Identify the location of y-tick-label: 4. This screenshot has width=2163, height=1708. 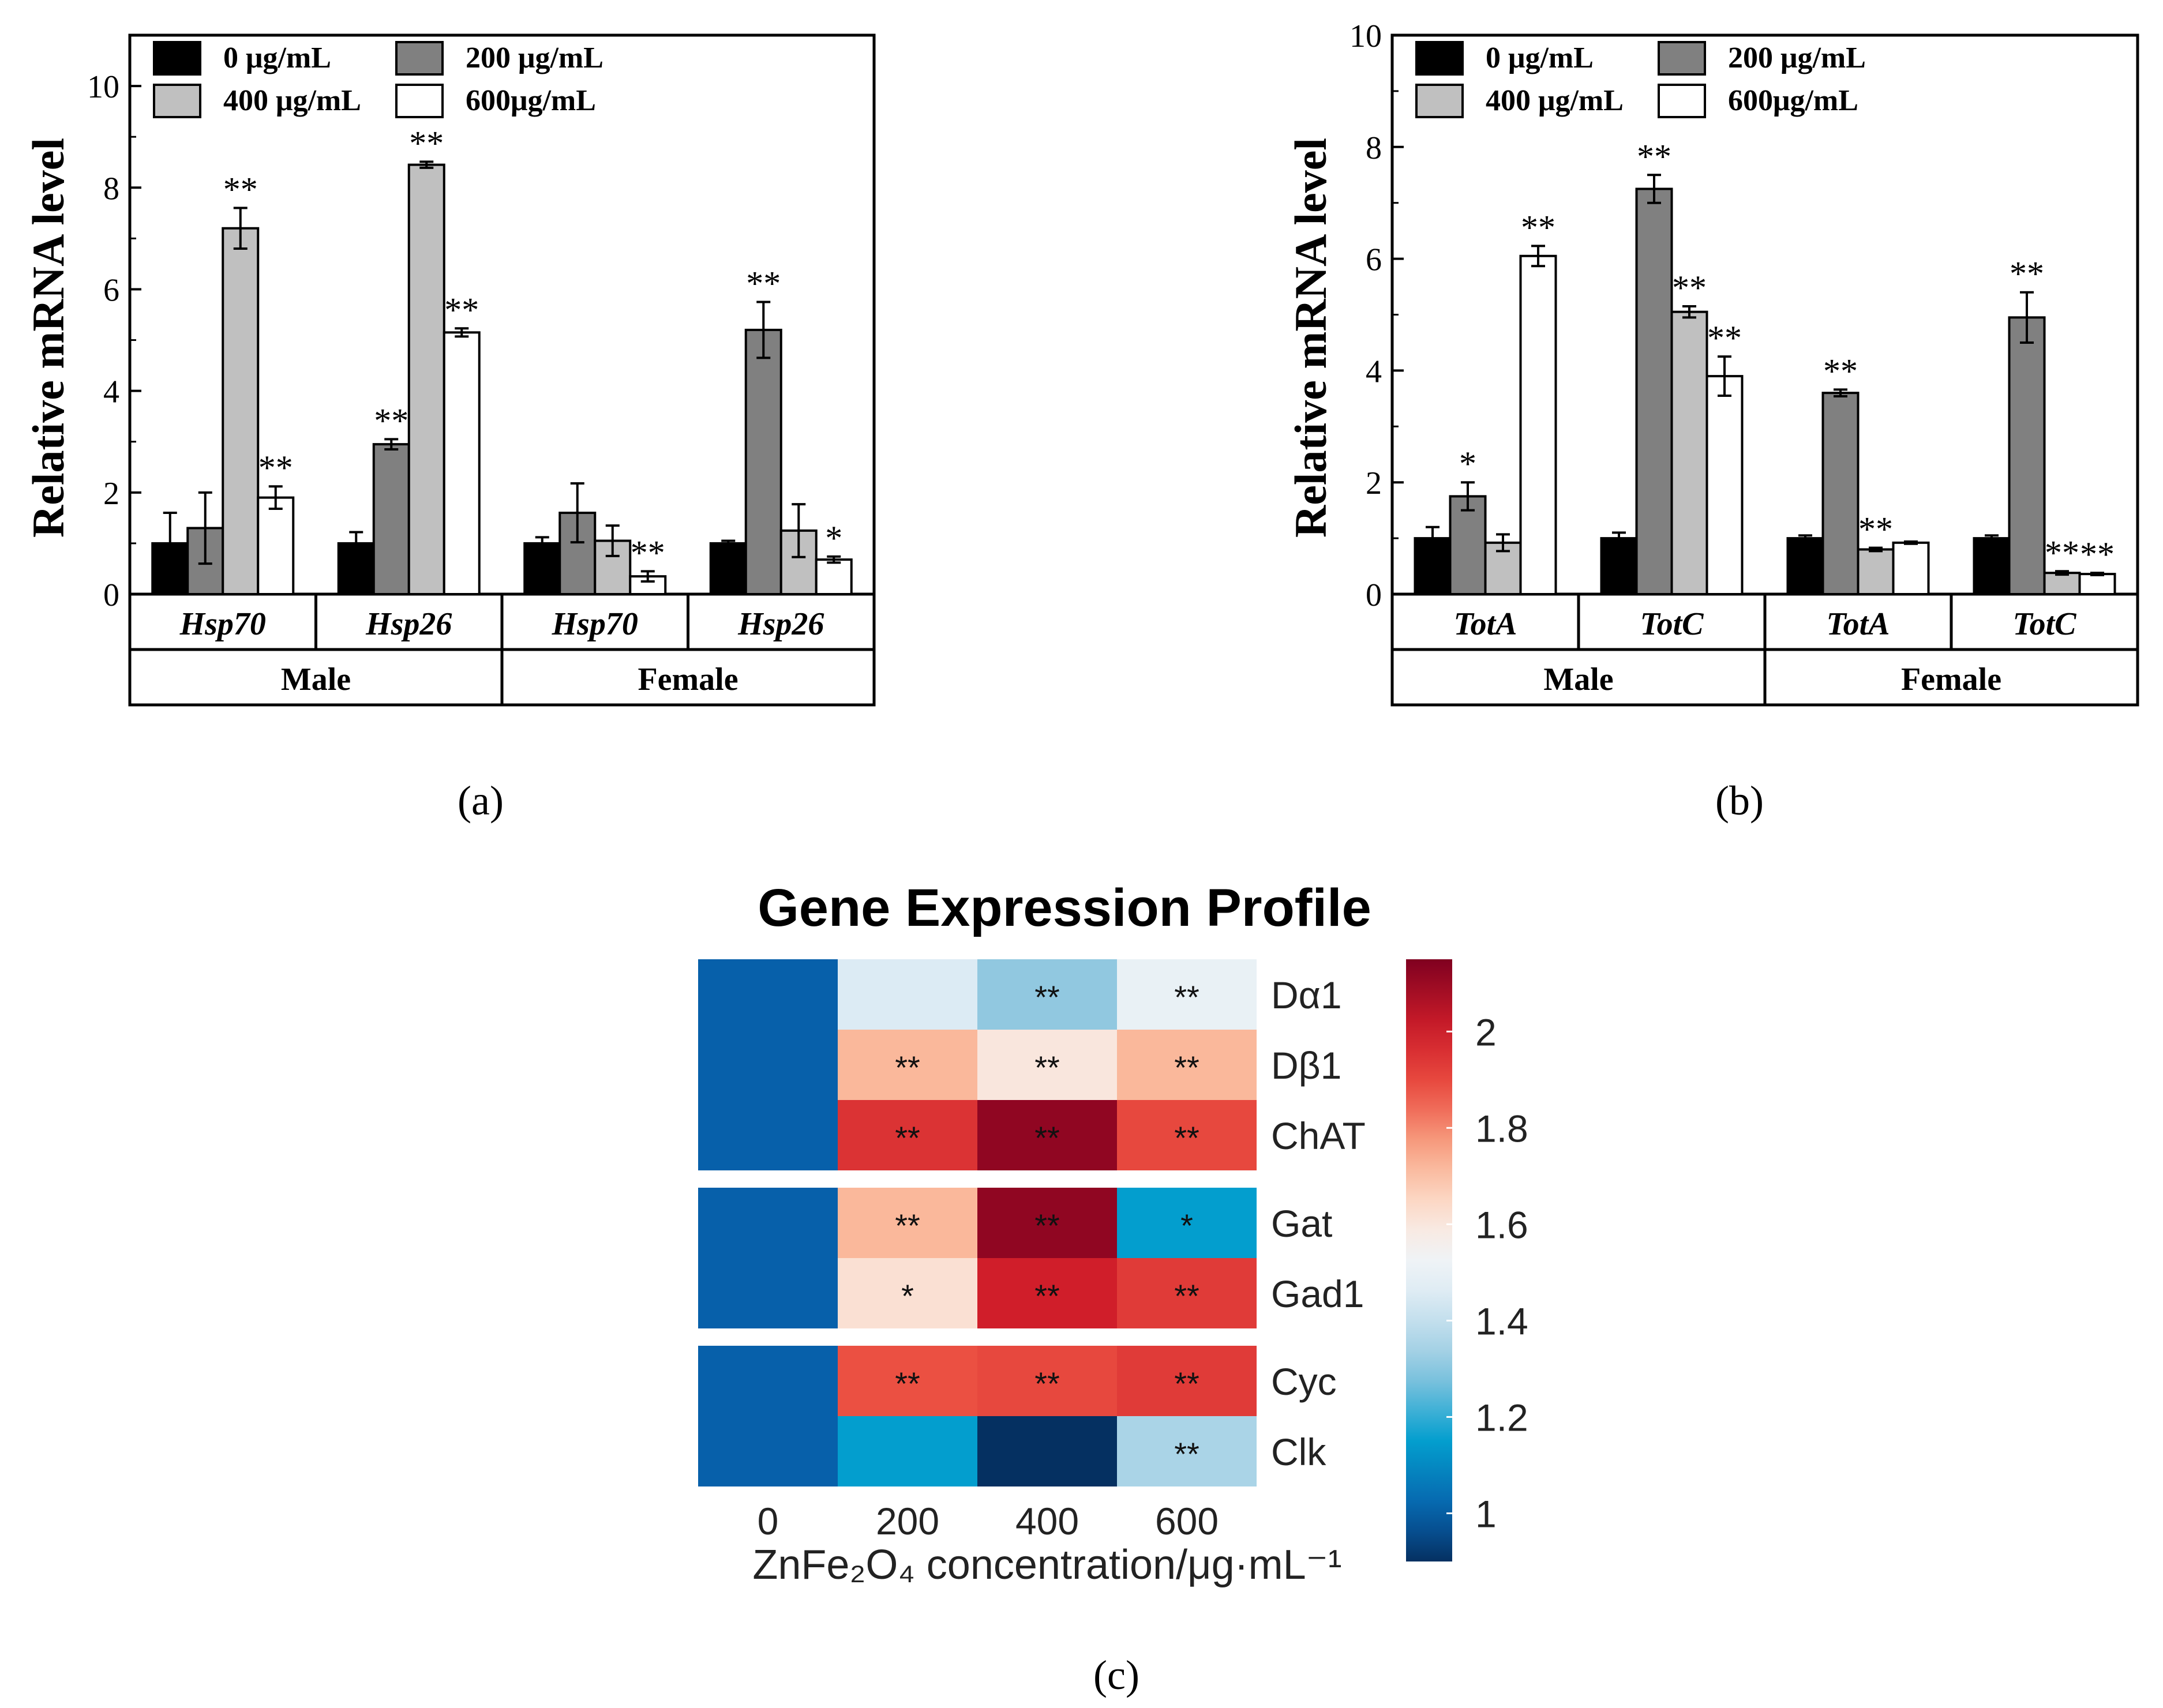
(111, 392).